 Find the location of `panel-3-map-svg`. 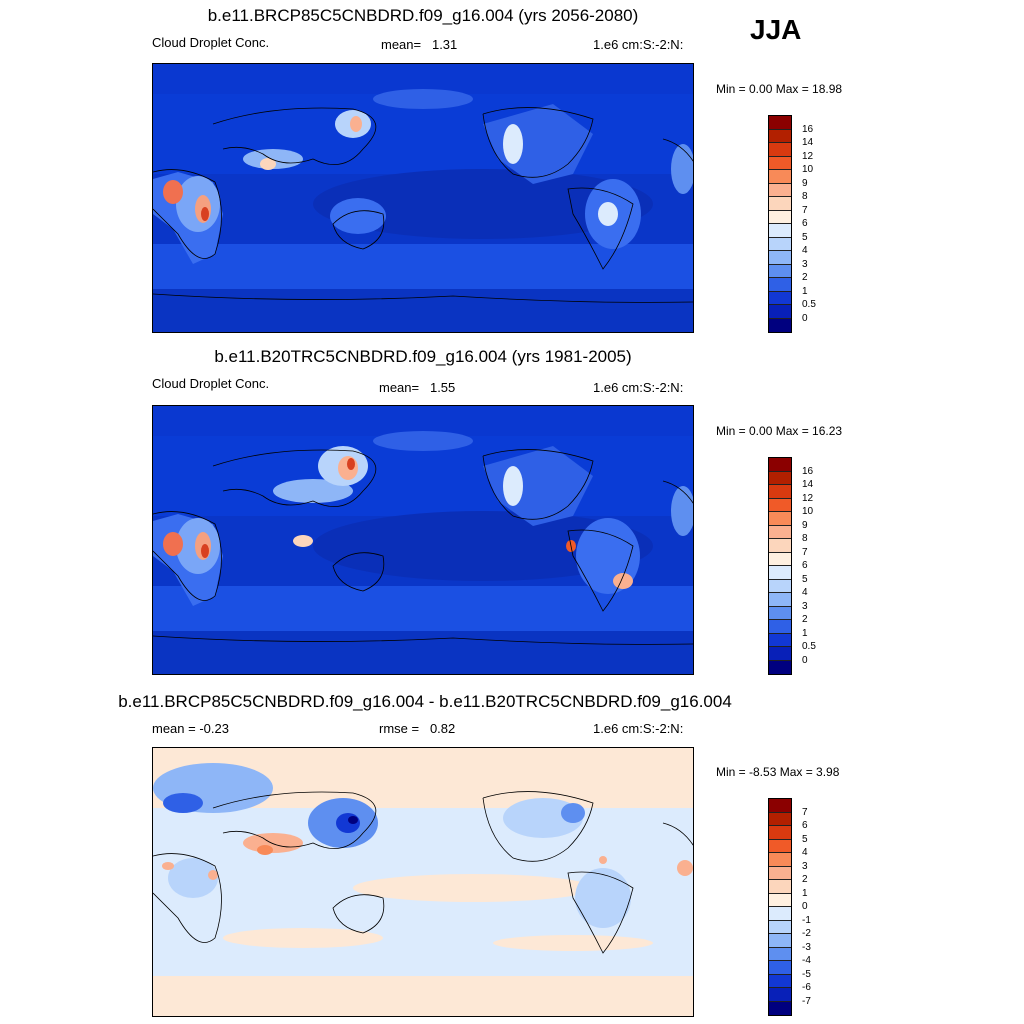

panel-3-map-svg is located at coordinates (423, 882).